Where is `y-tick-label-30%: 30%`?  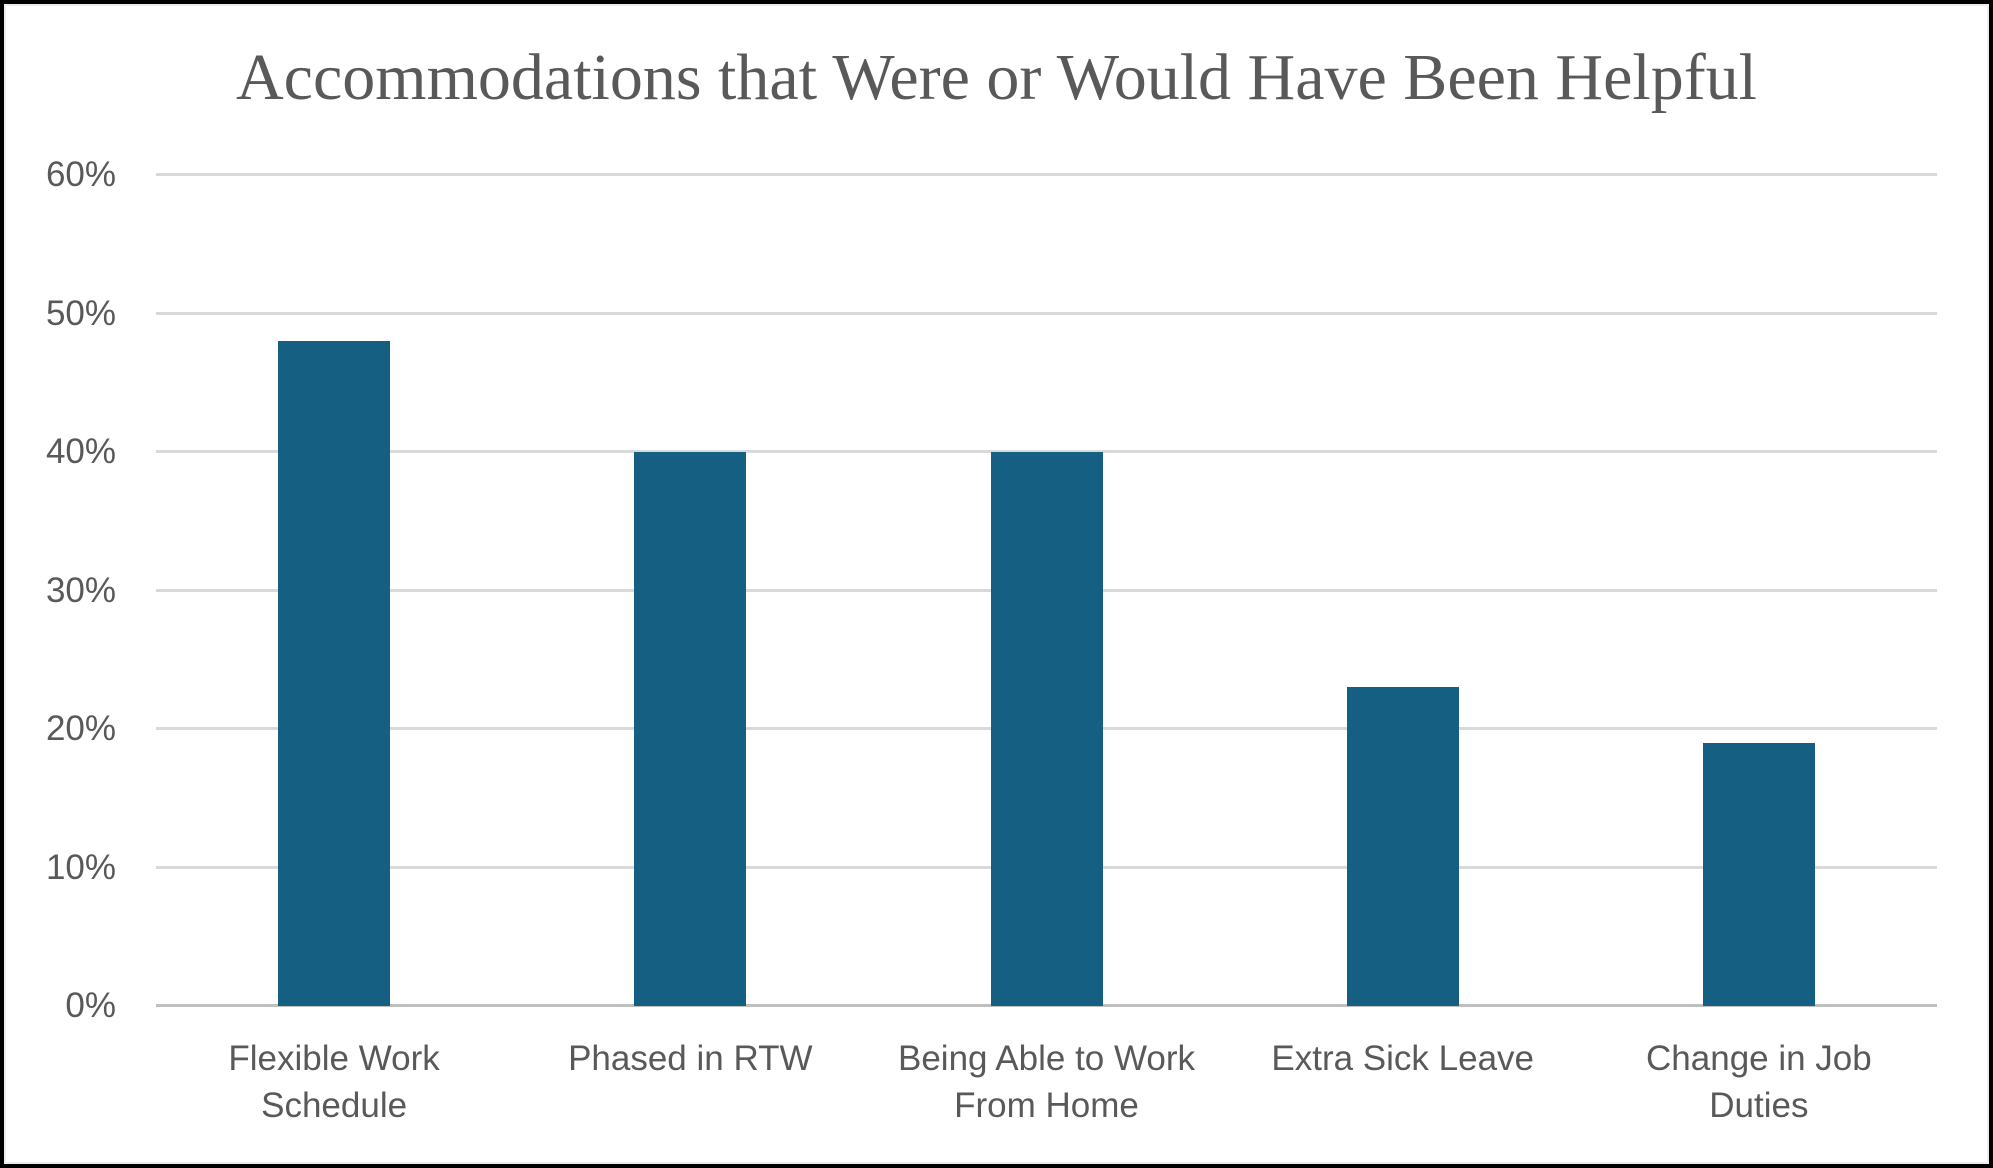
y-tick-label-30%: 30% is located at coordinates (80, 590).